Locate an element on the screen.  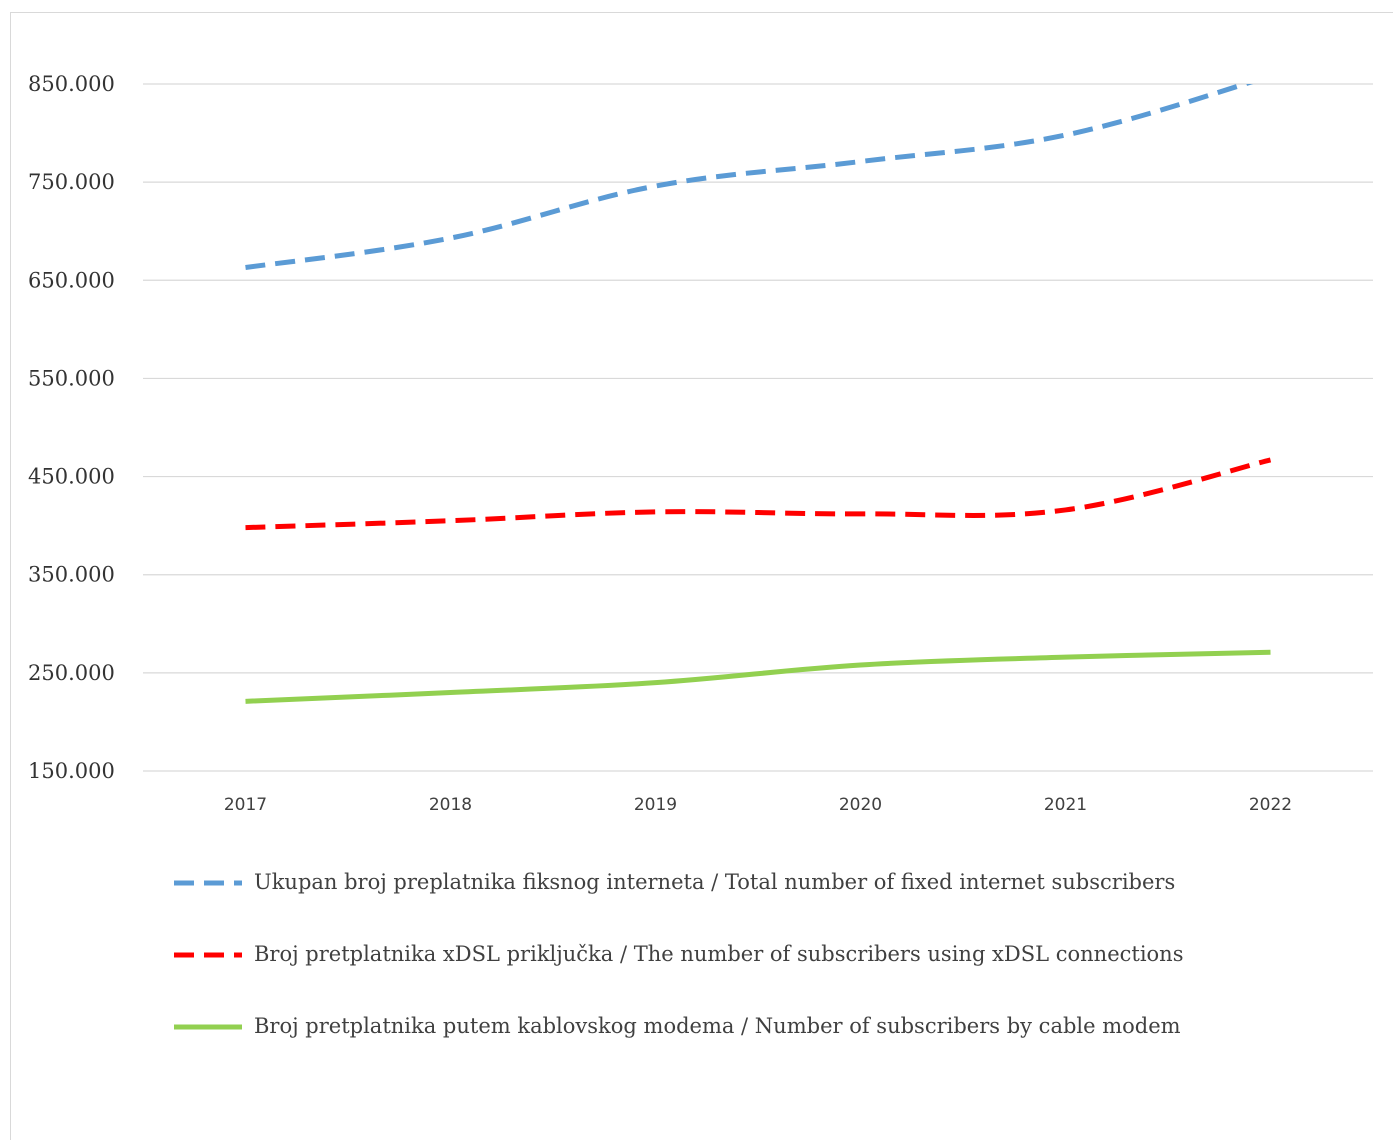
x-axis-ticks: 2017 2018 2019 2020 2021 2022 is located at coordinates (758, 805).